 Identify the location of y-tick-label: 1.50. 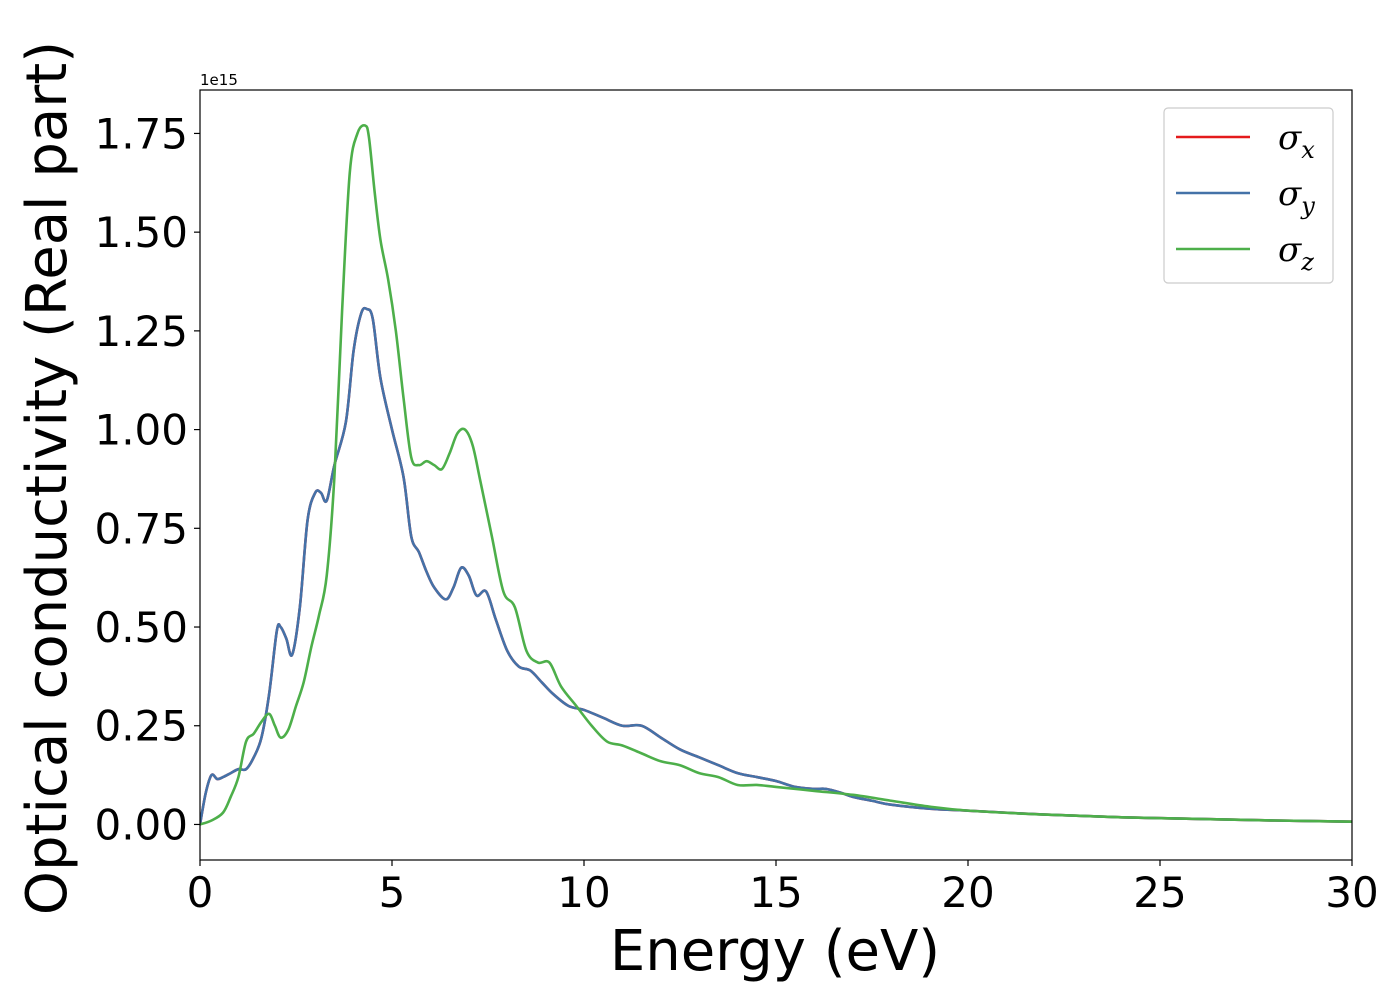
(141, 232).